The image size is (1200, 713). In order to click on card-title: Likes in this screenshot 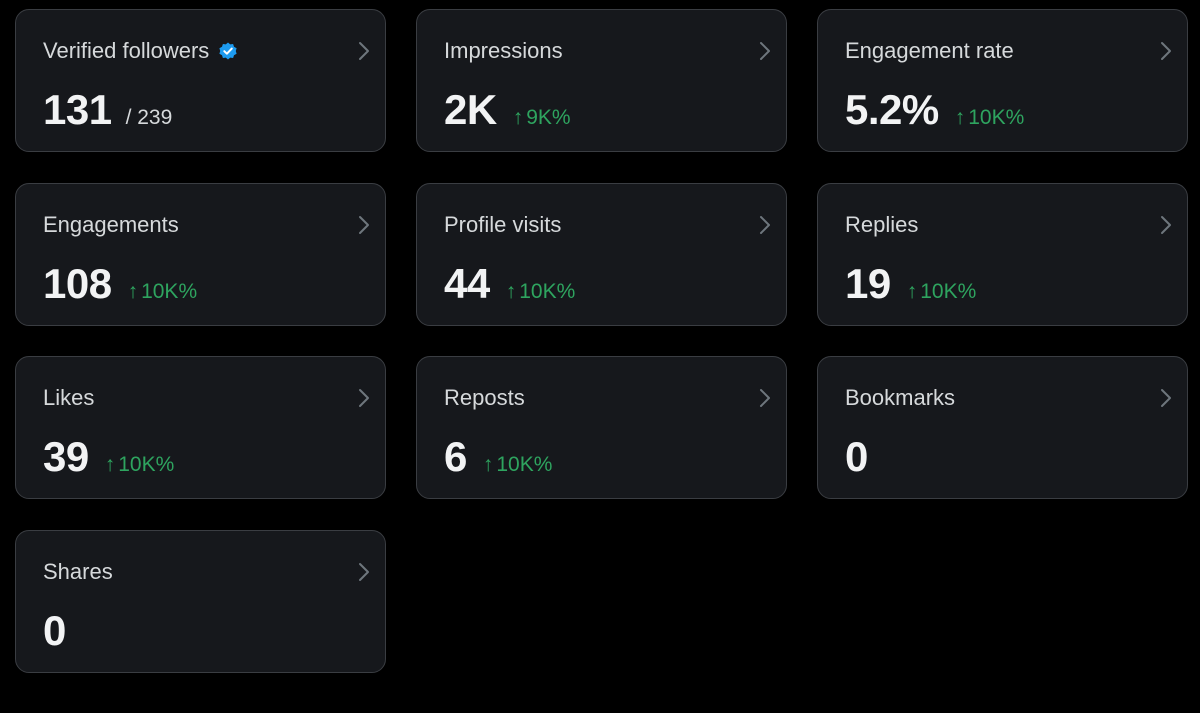, I will do `click(68, 398)`.